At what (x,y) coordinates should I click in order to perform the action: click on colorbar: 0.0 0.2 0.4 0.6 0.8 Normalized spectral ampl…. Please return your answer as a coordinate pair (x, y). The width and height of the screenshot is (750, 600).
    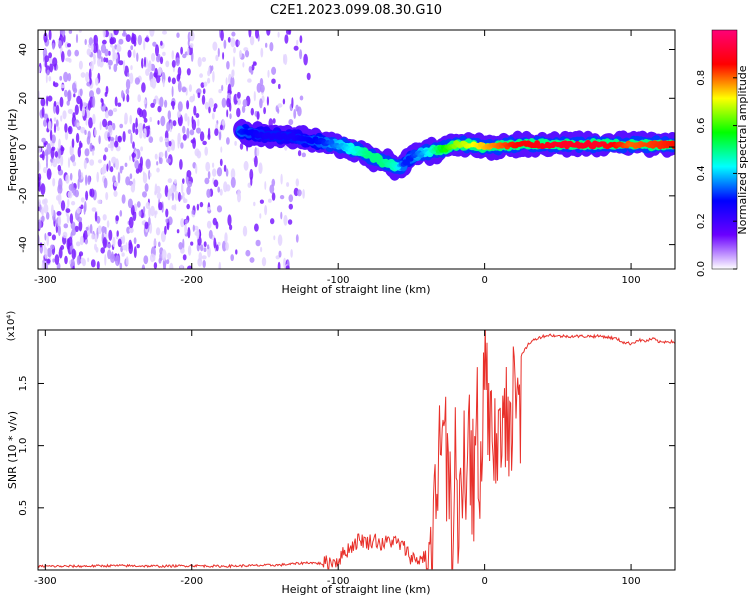
    Looking at the image, I should click on (722, 153).